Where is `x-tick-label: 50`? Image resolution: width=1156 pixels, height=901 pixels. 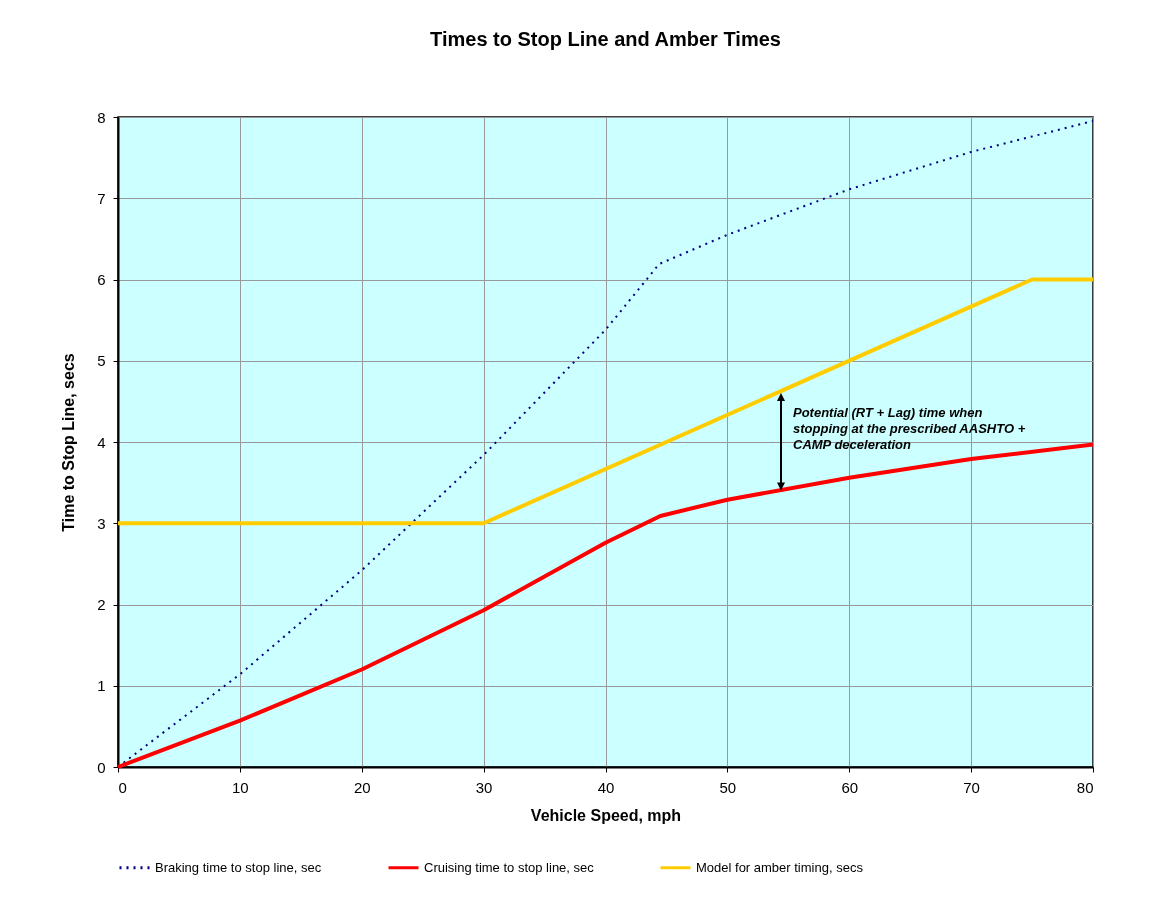
x-tick-label: 50 is located at coordinates (728, 787).